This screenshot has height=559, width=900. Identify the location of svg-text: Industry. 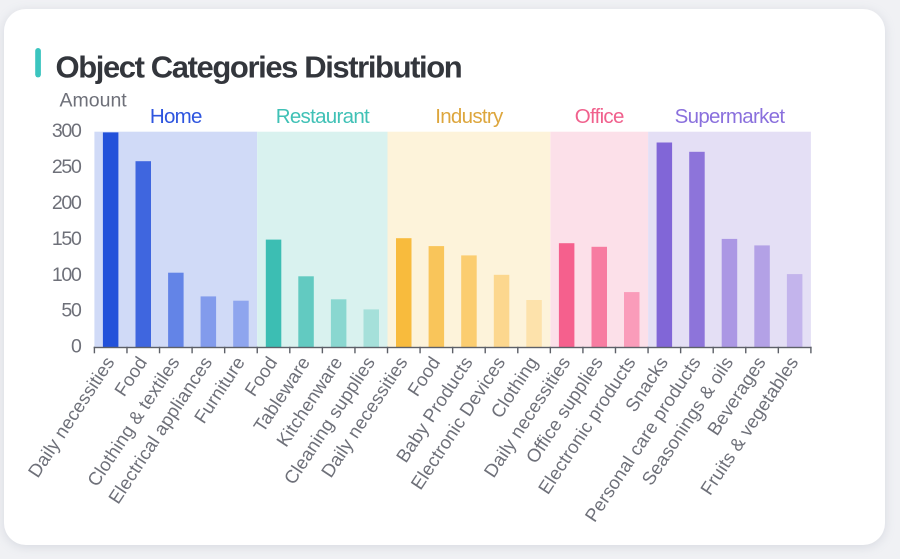
(469, 116).